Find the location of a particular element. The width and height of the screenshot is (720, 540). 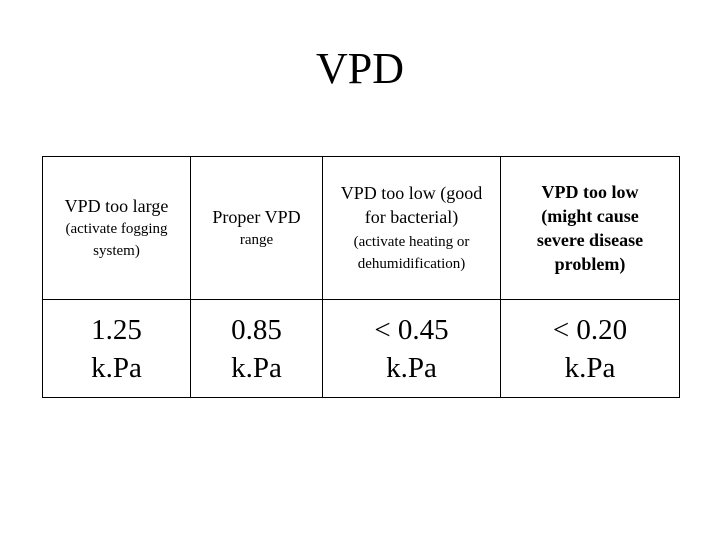

value-cell: 1.25 k.Pa is located at coordinates (116, 348).